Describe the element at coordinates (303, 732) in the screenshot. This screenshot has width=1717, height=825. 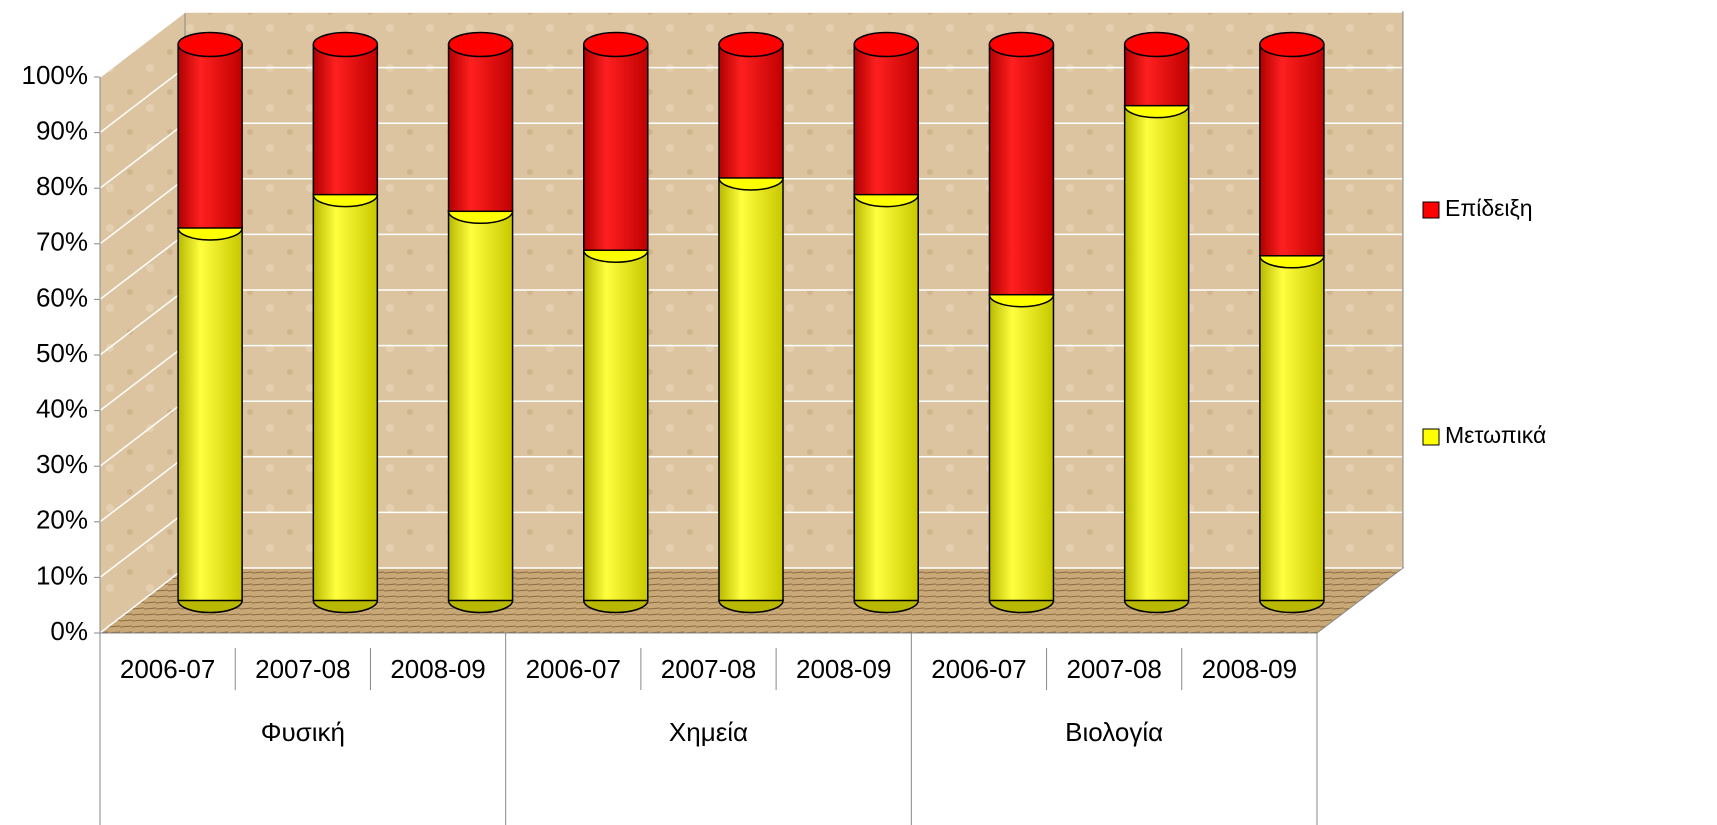
I see `group-label: Φυσική` at that location.